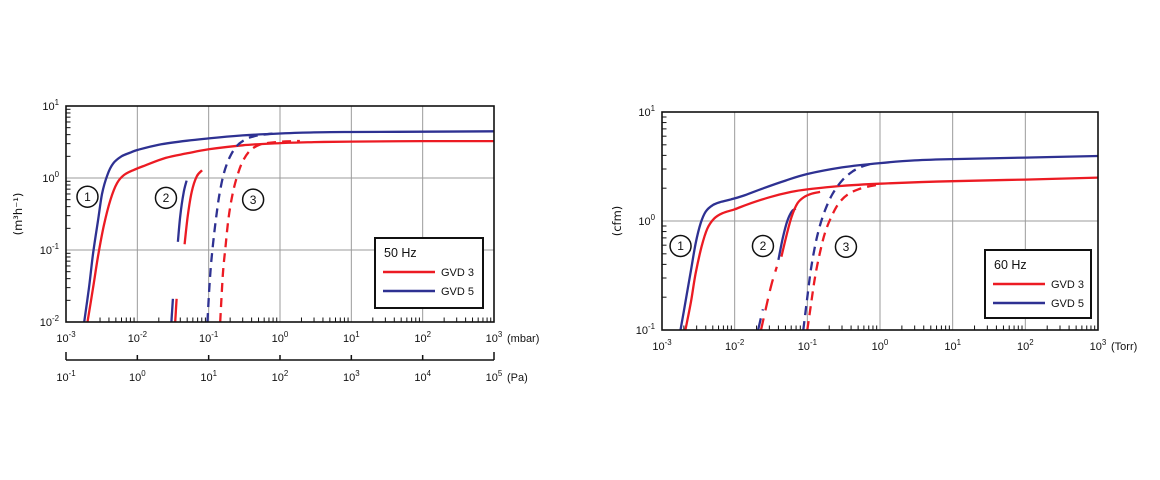  I want to click on secondary-x-tick-label: 10⁴, so click(422, 376).